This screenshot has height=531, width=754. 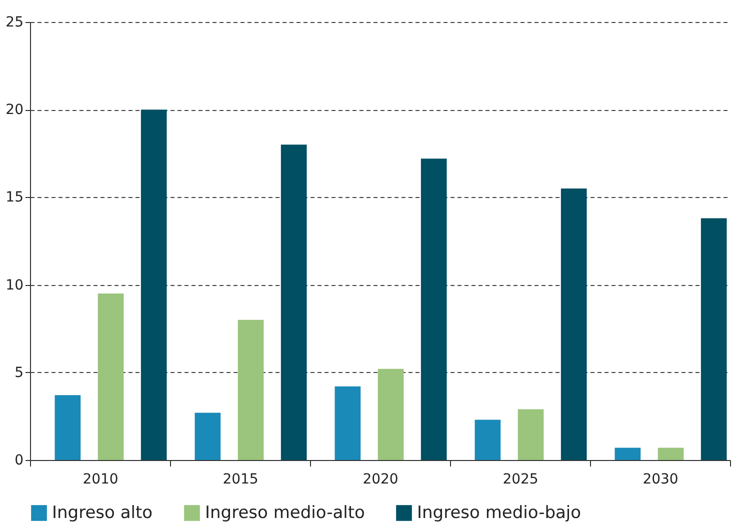 I want to click on y-tick-label: 10, so click(x=15, y=285).